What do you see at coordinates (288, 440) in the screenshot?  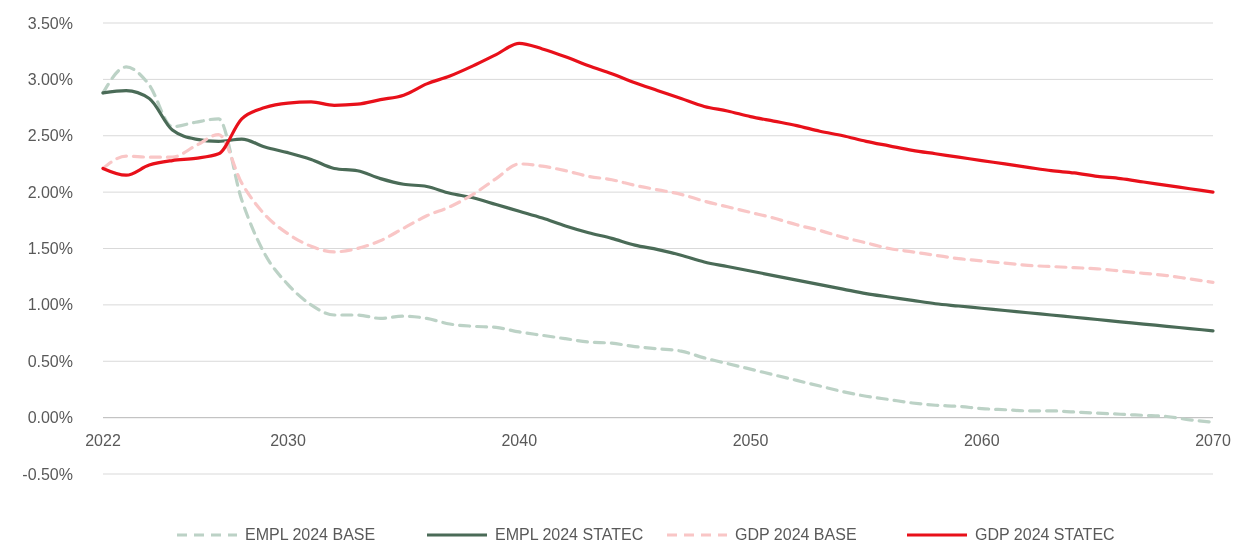 I see `x-tick-label: 2030` at bounding box center [288, 440].